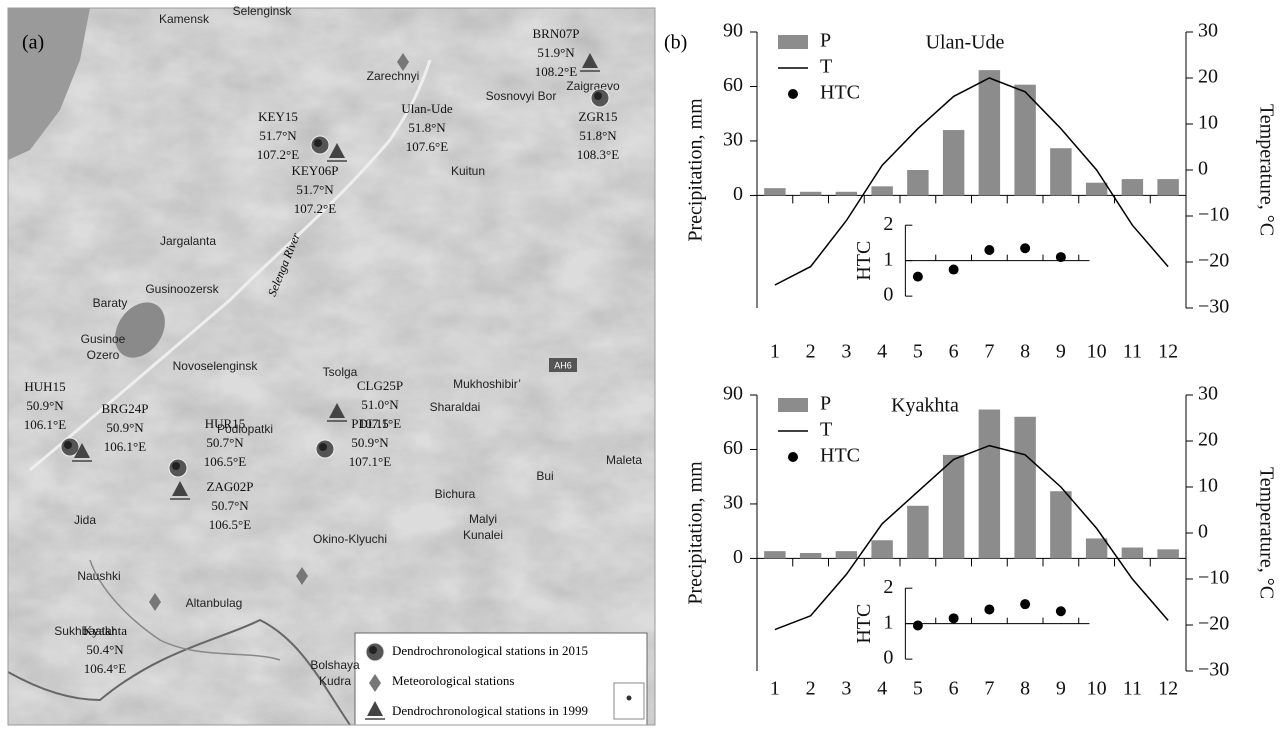  What do you see at coordinates (971, 537) in the screenshot?
I see `temperature-line` at bounding box center [971, 537].